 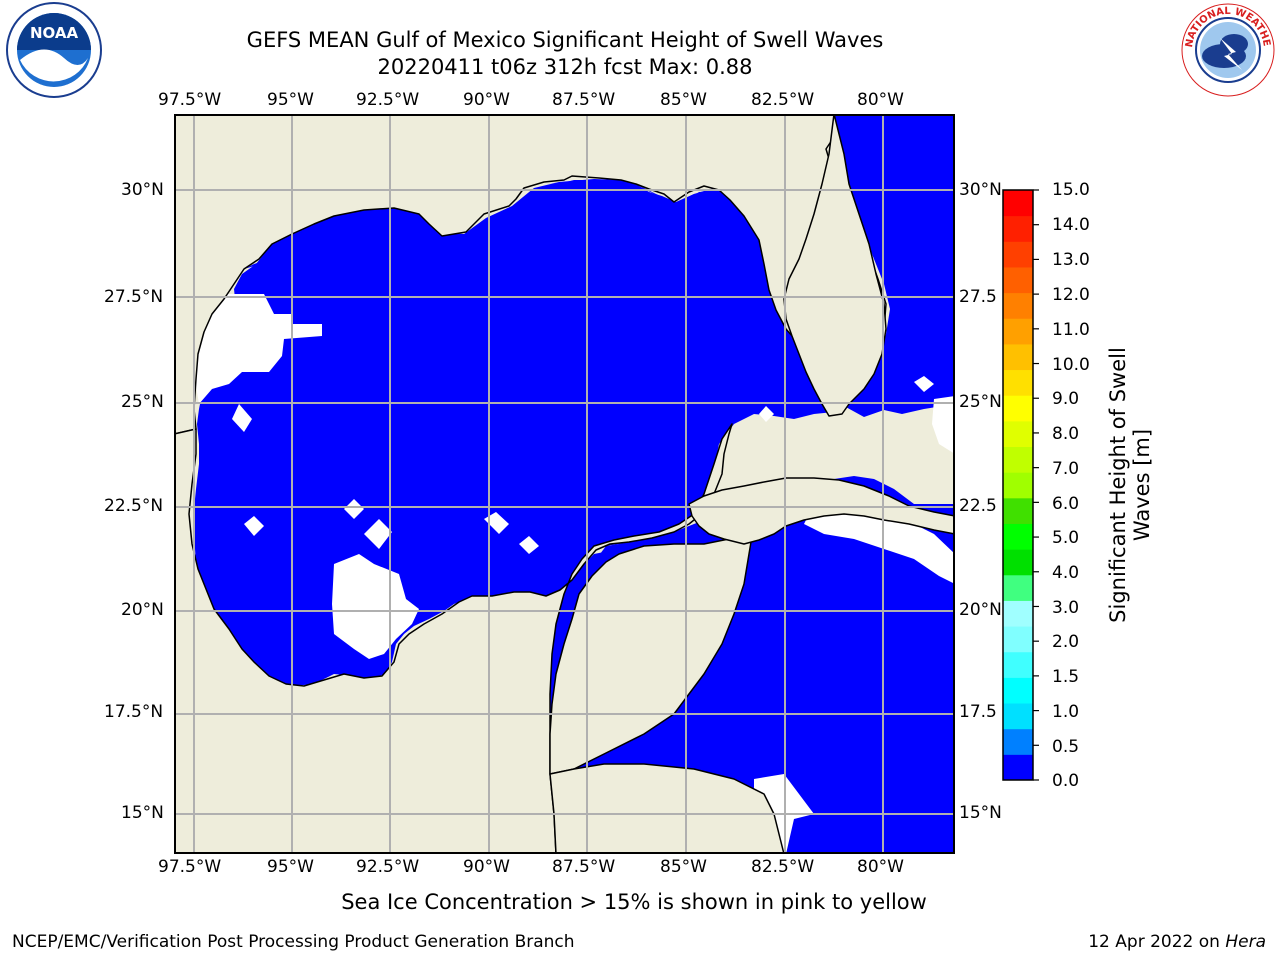 What do you see at coordinates (980, 813) in the screenshot?
I see `lat-label-right: 15°N` at bounding box center [980, 813].